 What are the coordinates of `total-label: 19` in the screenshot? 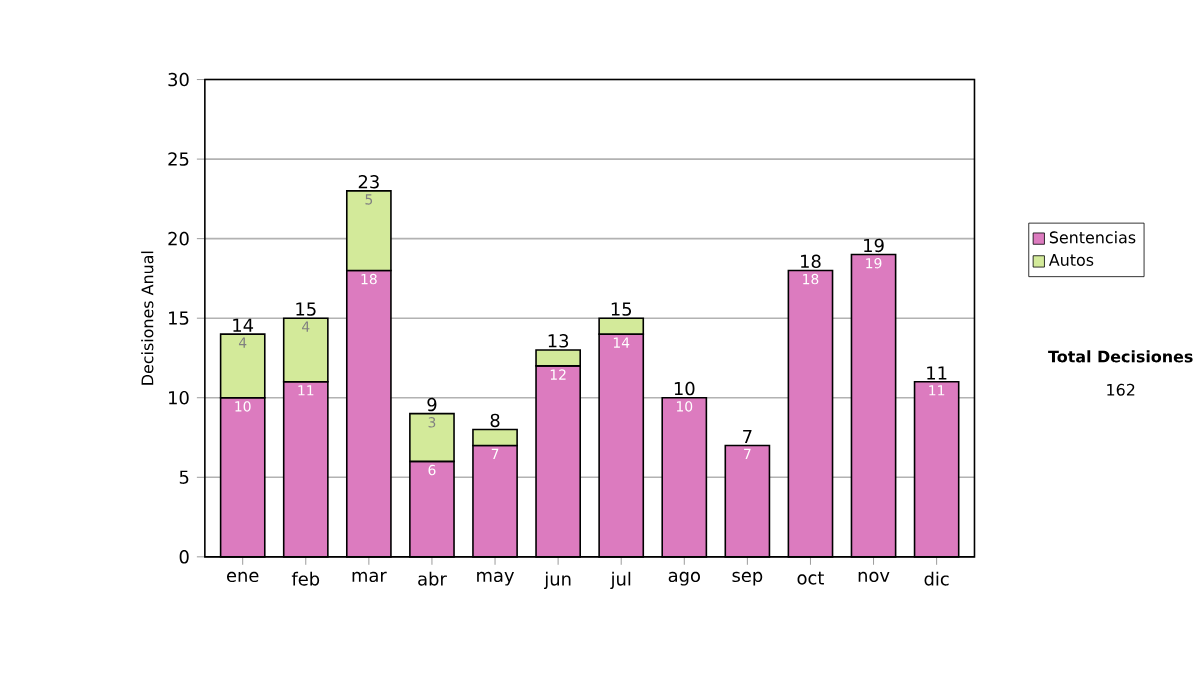 It's located at (874, 245).